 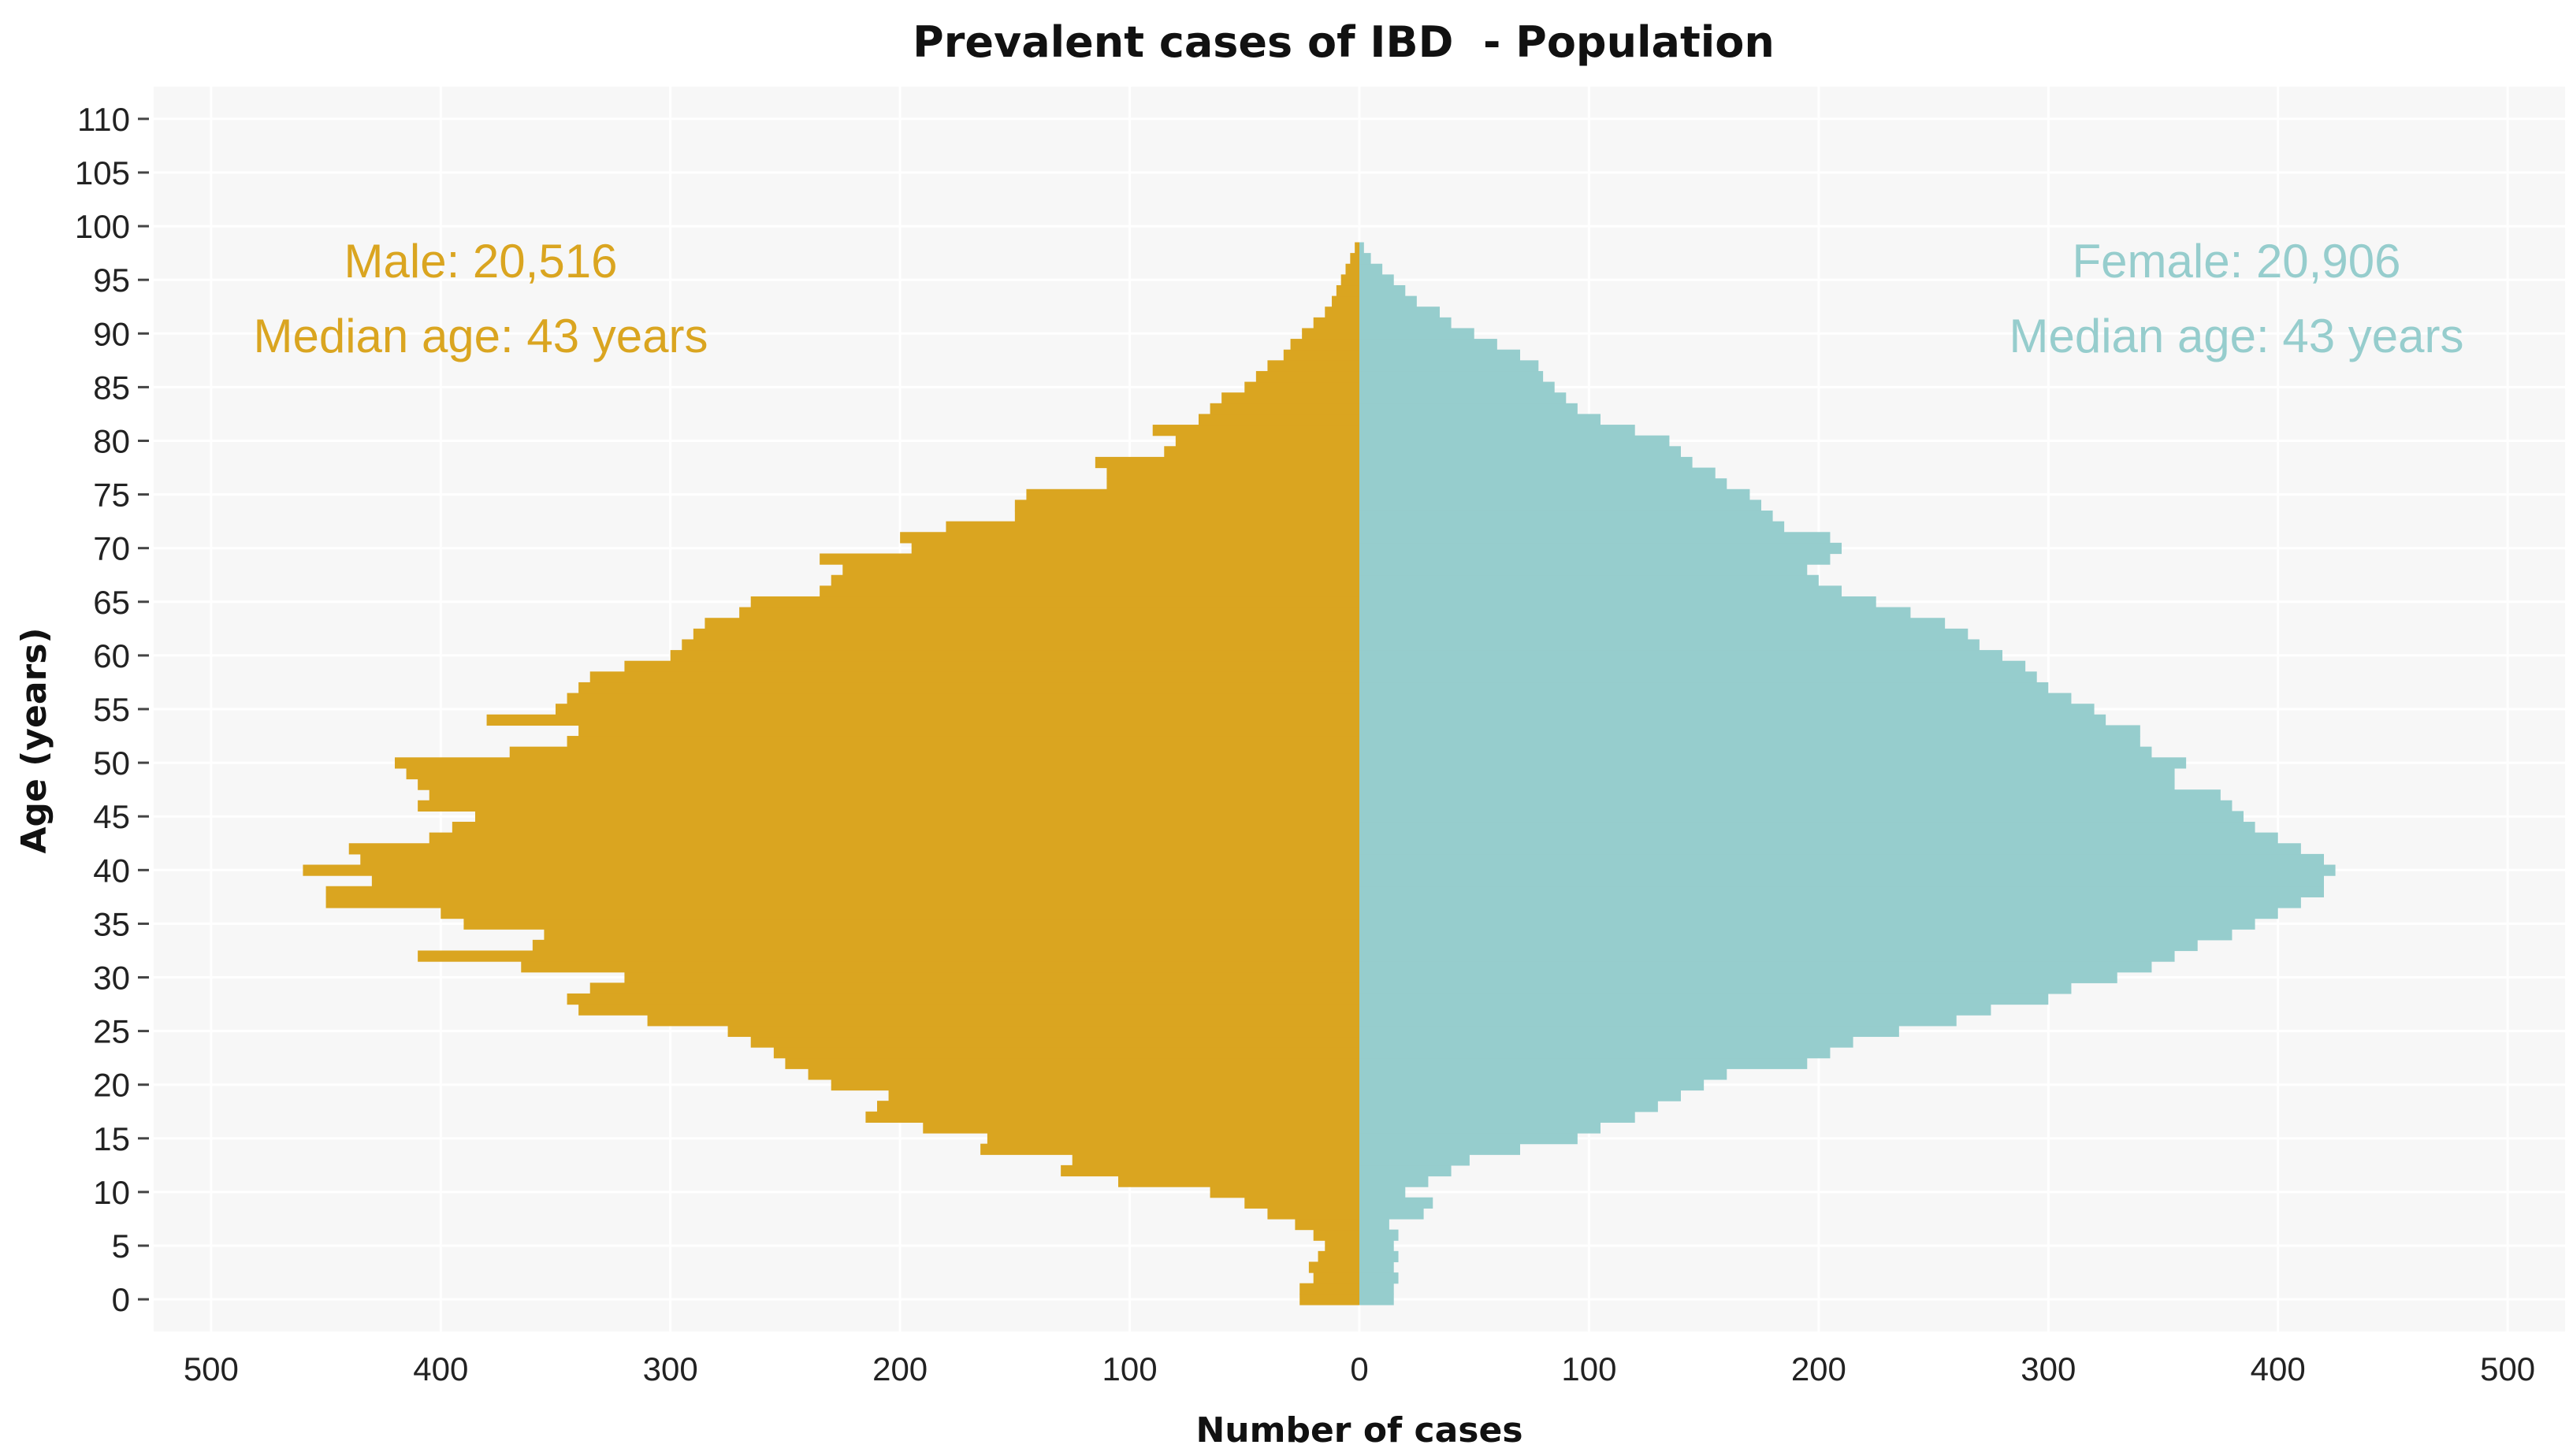 I want to click on x-tick-label: 100, so click(x=1588, y=1368).